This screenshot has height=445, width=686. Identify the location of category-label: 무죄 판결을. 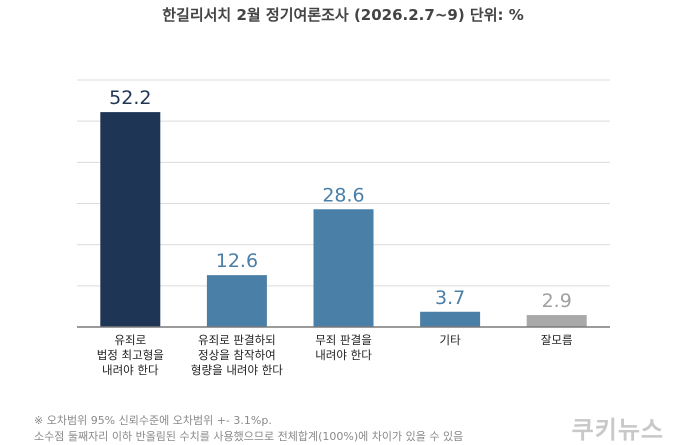
(343, 340).